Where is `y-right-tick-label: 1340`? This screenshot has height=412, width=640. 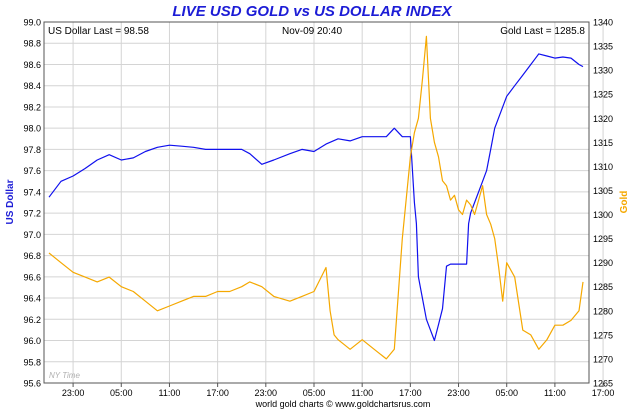 y-right-tick-label: 1340 is located at coordinates (603, 23).